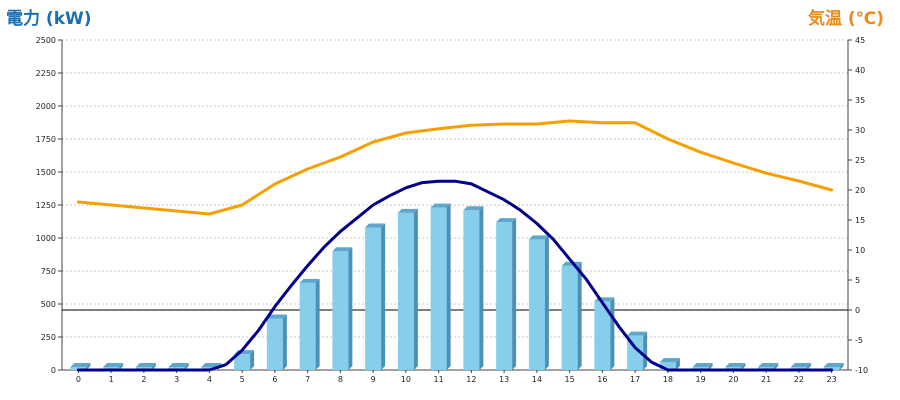 Image resolution: width=900 pixels, height=400 pixels. I want to click on x-tick-label: 13, so click(504, 379).